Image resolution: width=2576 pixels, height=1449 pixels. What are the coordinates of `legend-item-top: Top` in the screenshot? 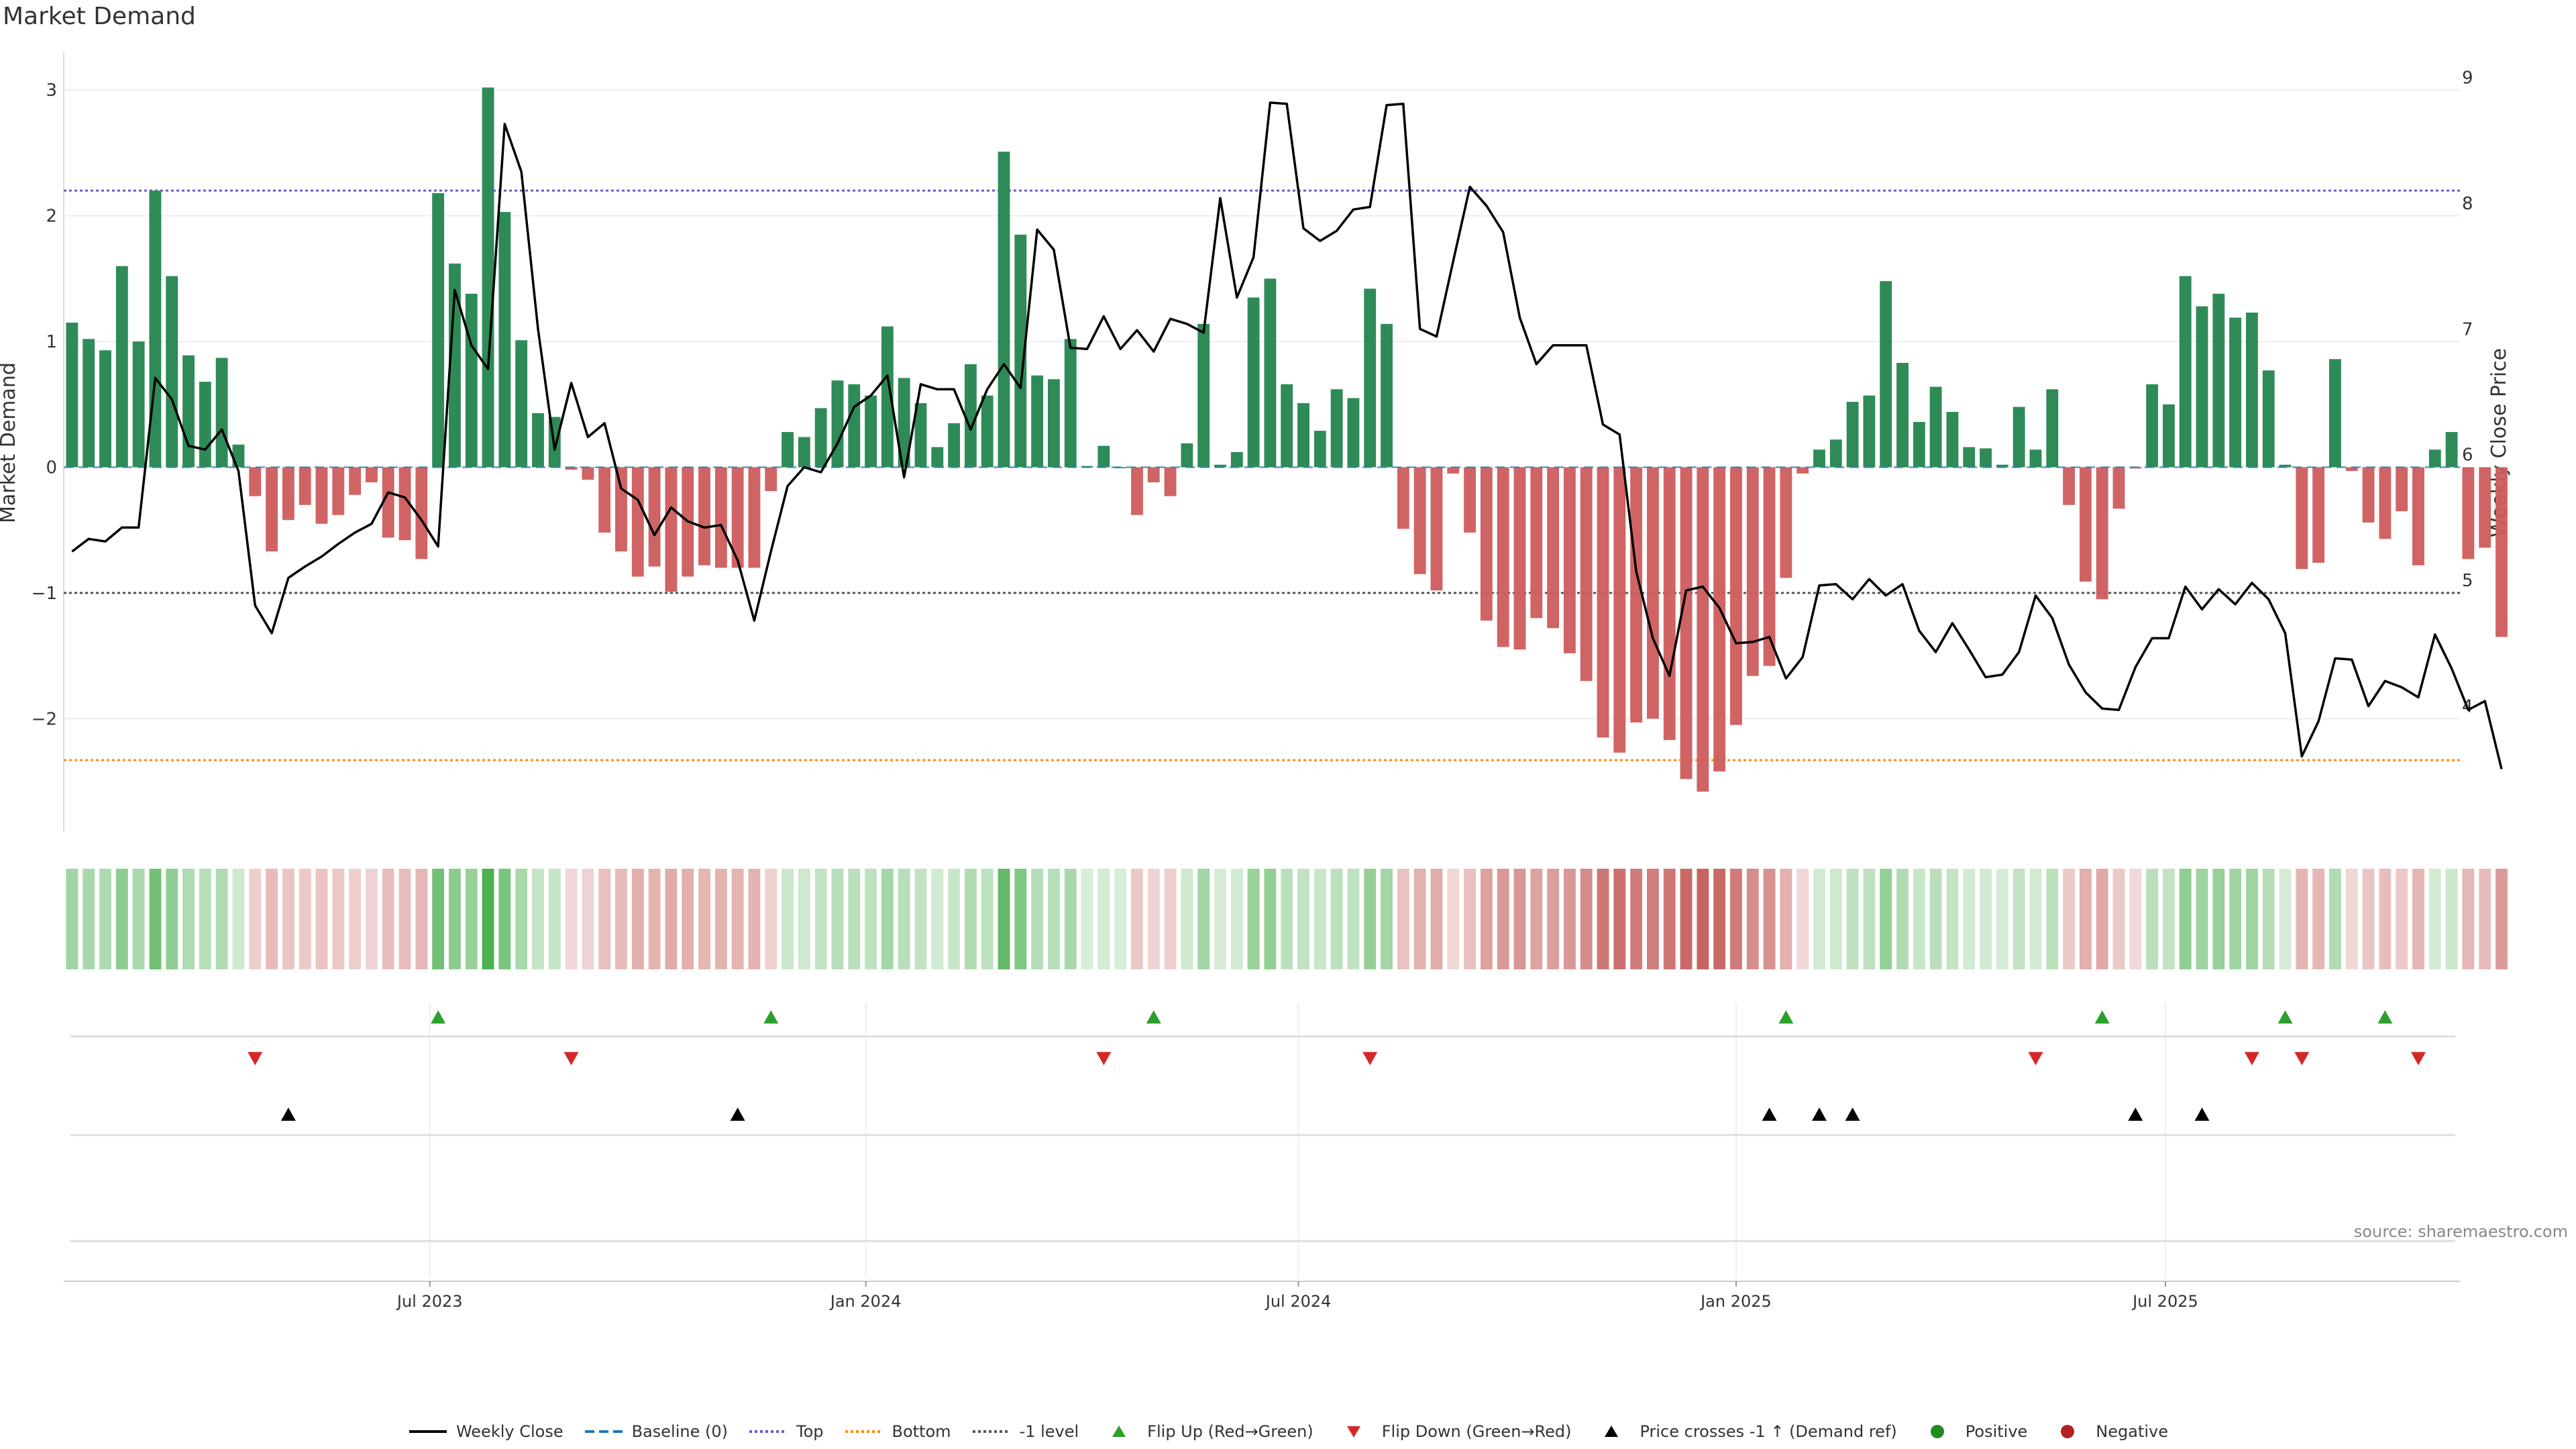 It's located at (786, 1431).